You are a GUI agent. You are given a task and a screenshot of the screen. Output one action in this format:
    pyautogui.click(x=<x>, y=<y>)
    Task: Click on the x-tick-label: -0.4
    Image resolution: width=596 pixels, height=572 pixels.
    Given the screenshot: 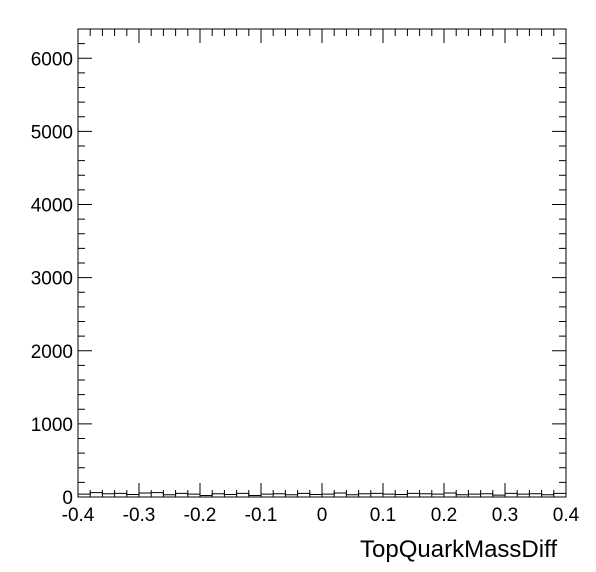 What is the action you would take?
    pyautogui.click(x=78, y=515)
    